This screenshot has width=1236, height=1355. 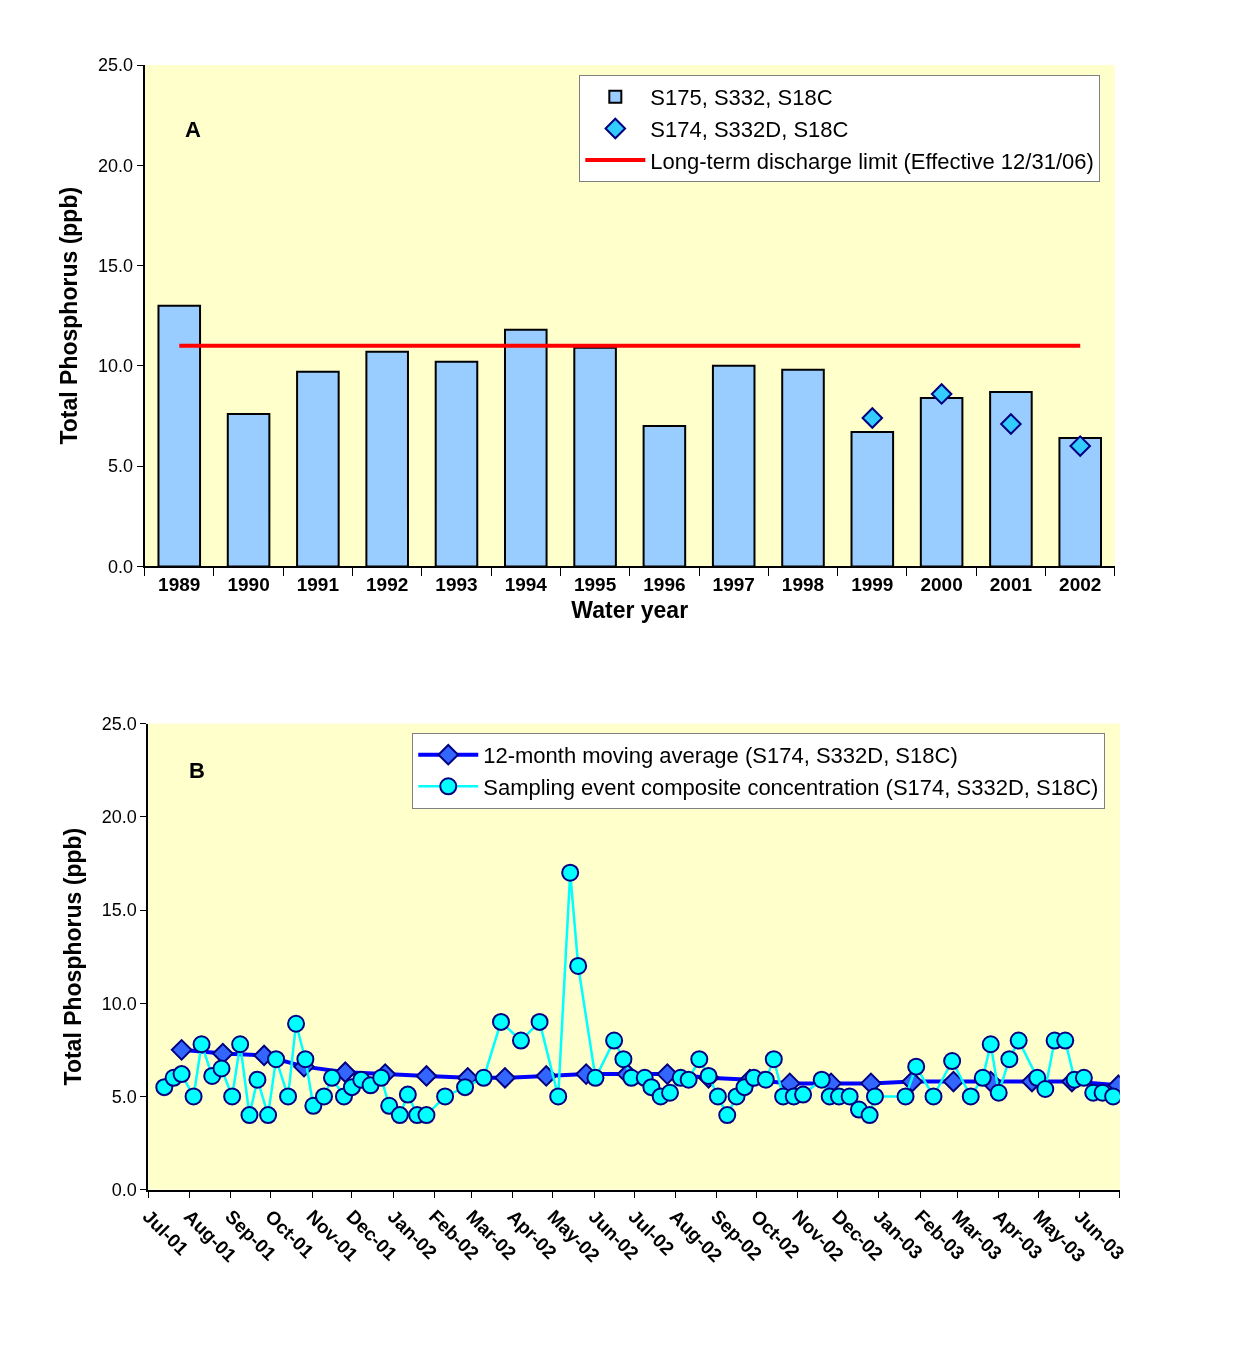 What do you see at coordinates (741, 98) in the screenshot?
I see `legend-label: S175, S332, S18C` at bounding box center [741, 98].